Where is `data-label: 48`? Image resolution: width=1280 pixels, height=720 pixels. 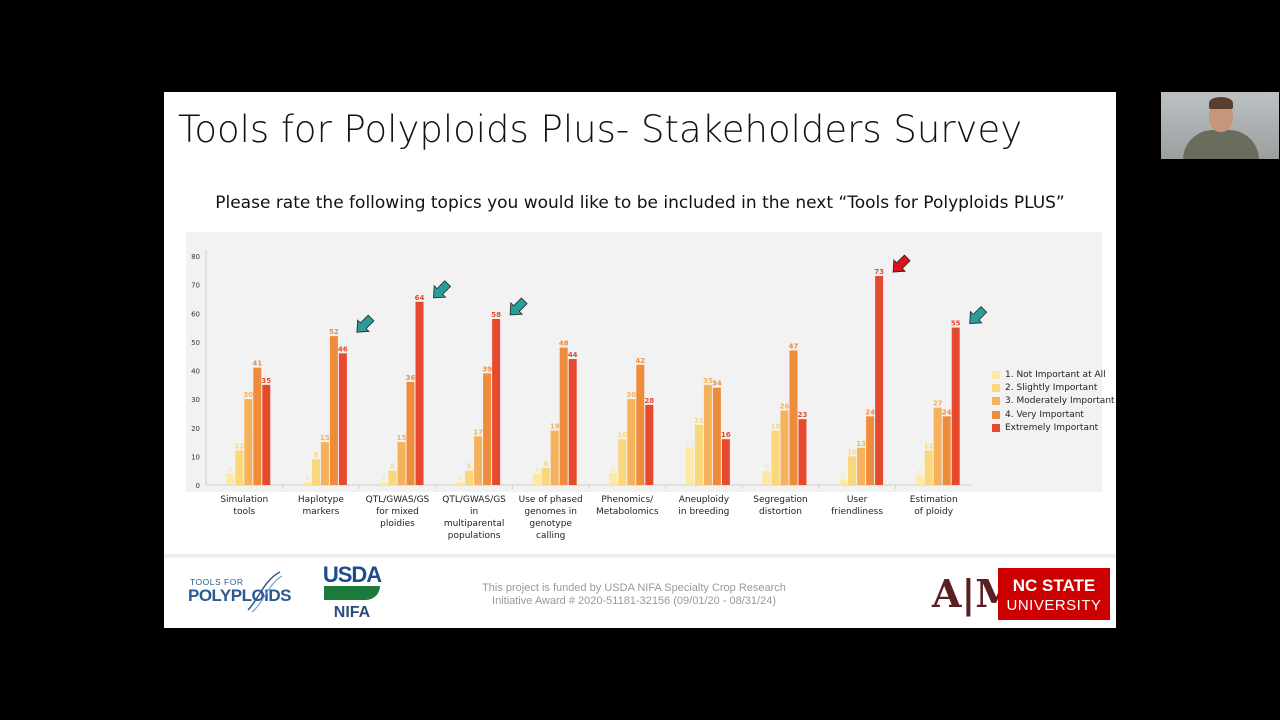 data-label: 48 is located at coordinates (564, 344).